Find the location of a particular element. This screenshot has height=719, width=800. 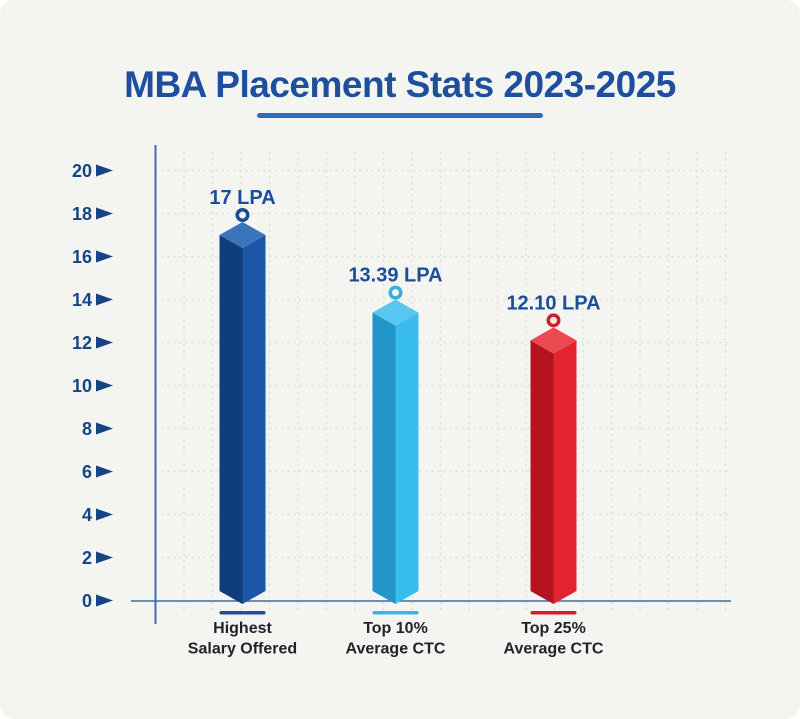

bar-category-label: Top 25% is located at coordinates (553, 628).